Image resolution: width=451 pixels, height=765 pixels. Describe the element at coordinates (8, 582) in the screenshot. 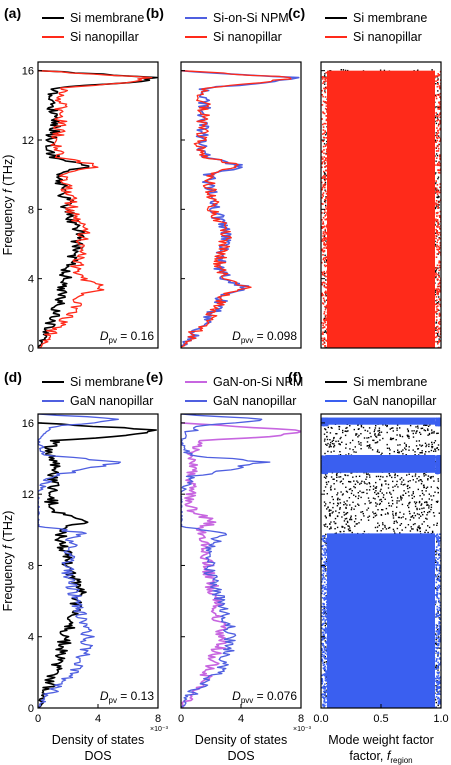

I see `y-axis-title-part: Frequency` at that location.